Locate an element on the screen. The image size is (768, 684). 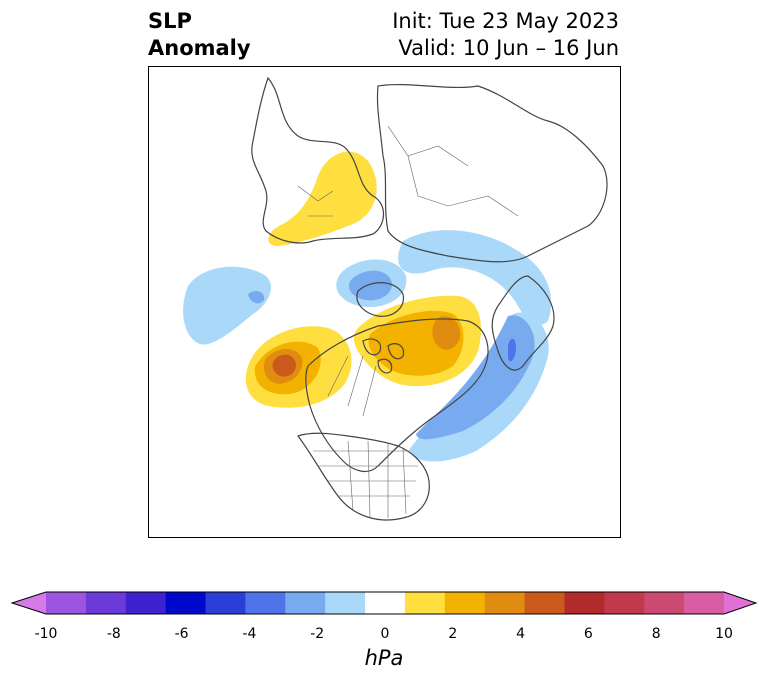
alaska-coast is located at coordinates (523, 323).